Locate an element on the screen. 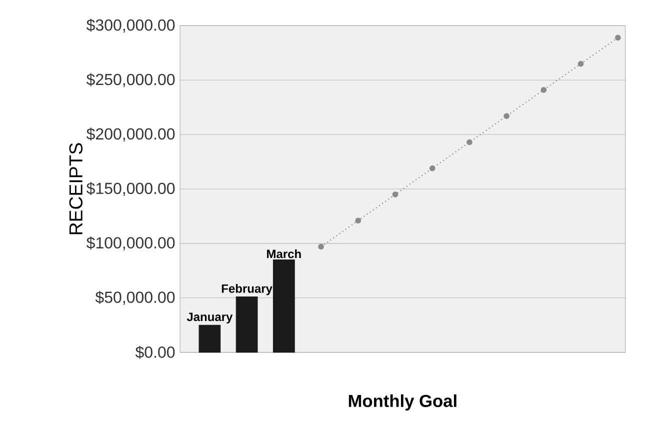 The height and width of the screenshot is (435, 654). y-tick-label: $250,000.00 is located at coordinates (130, 80).